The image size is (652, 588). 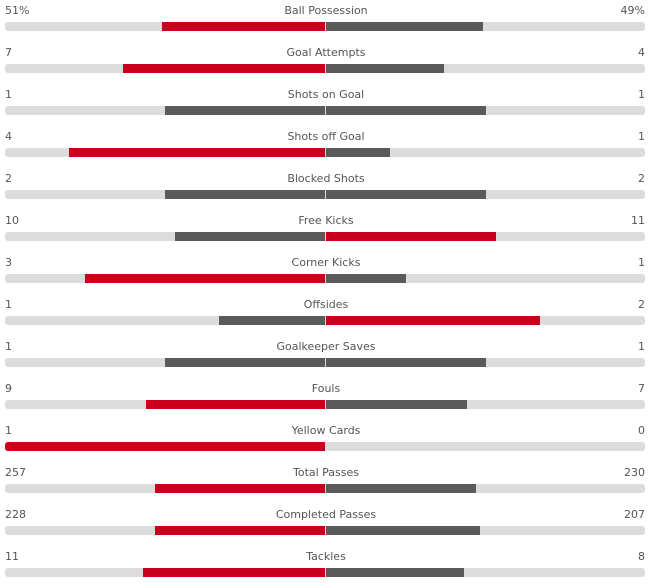 I want to click on stat-row-free-kicks: 10 Free Kicks 11, so click(x=326, y=231).